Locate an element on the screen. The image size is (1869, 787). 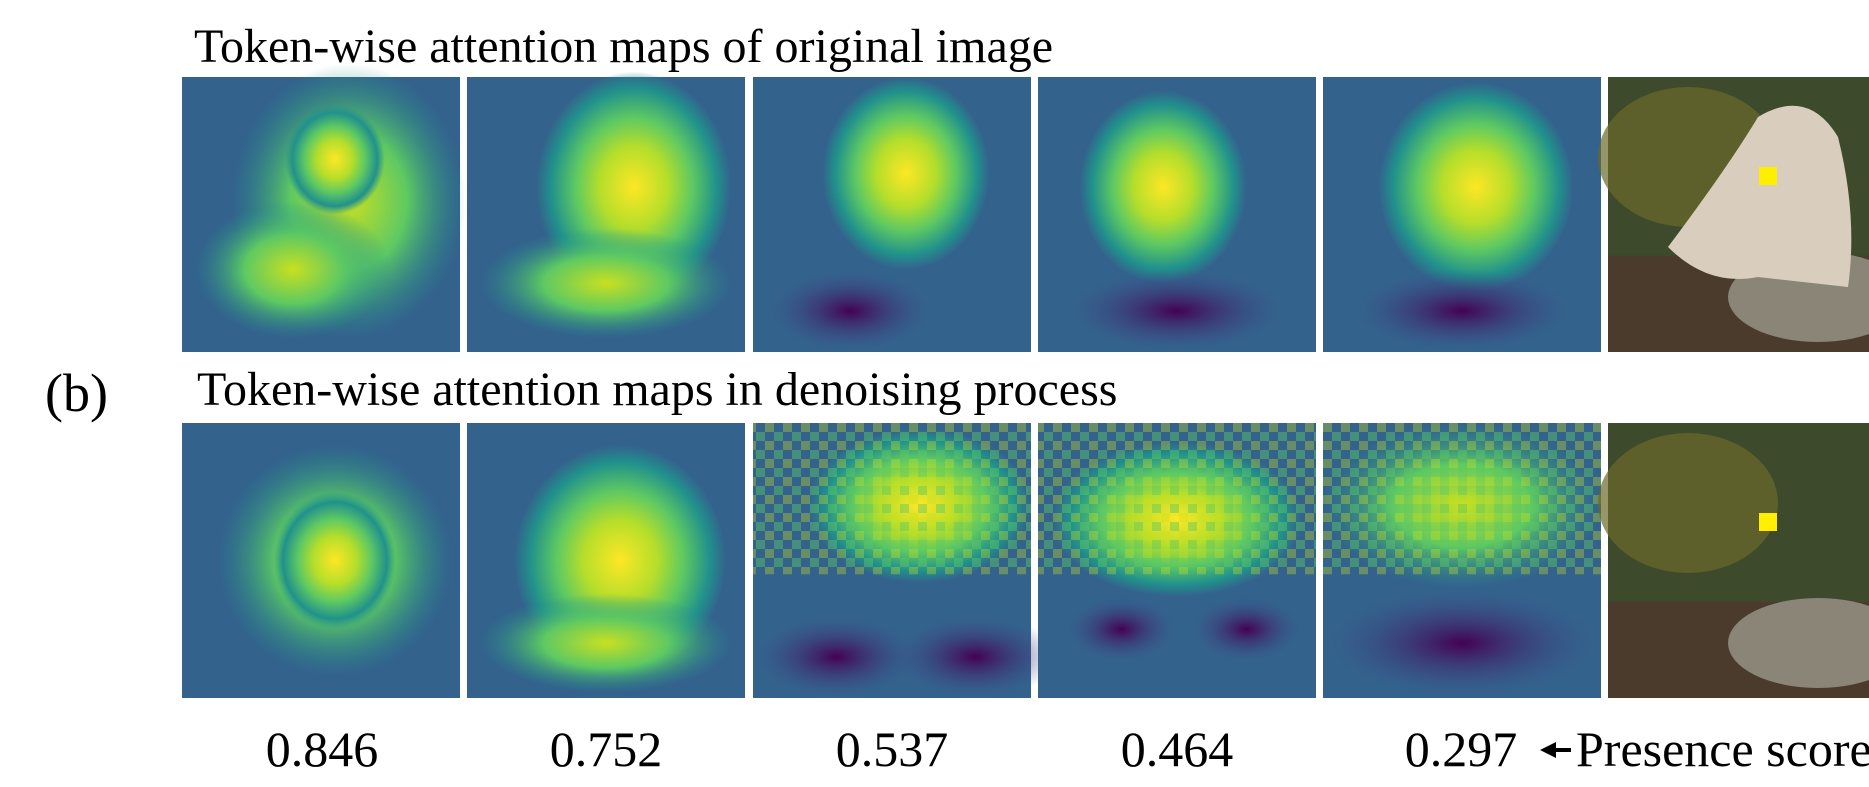
presence-score: 0.537 is located at coordinates (892, 749).